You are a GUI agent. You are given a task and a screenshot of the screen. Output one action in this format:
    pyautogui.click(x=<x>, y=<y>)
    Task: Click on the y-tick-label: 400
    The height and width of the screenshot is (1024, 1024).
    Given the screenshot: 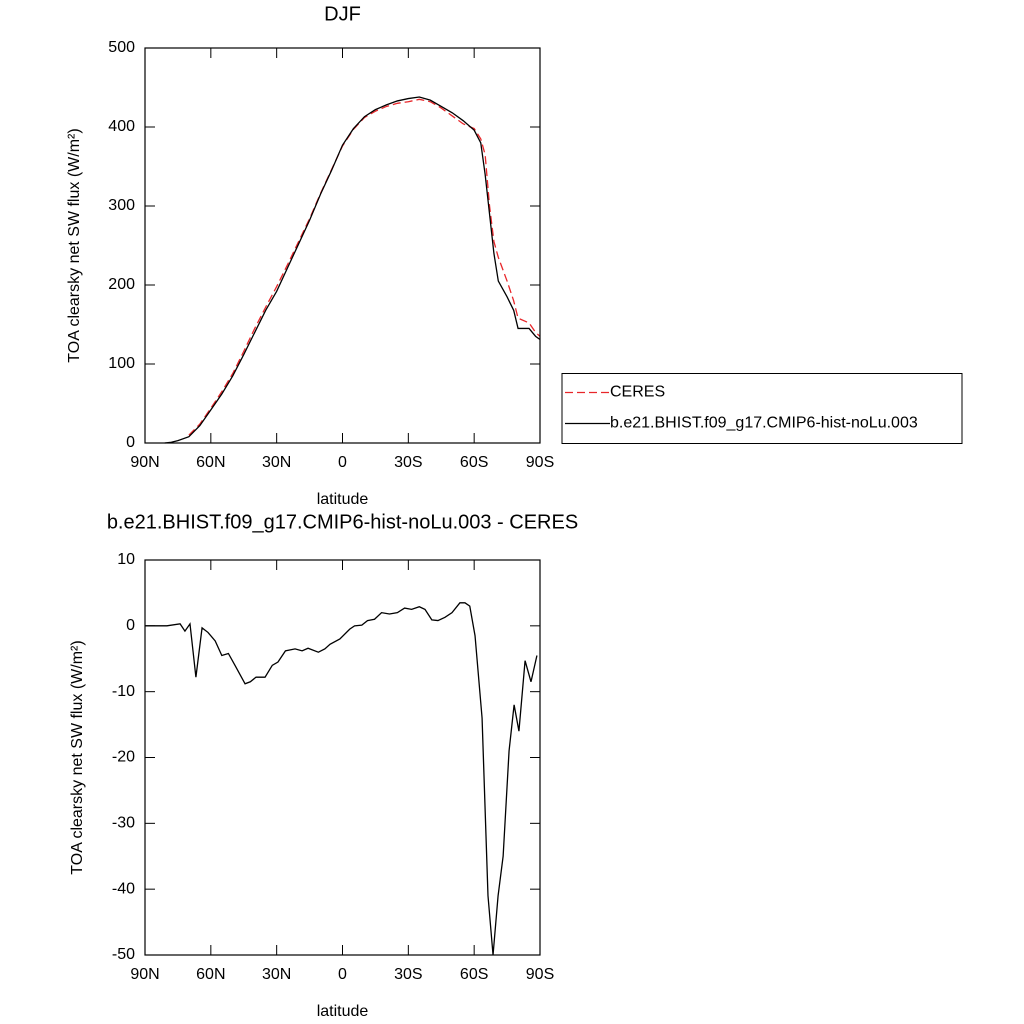 What is the action you would take?
    pyautogui.click(x=121, y=126)
    